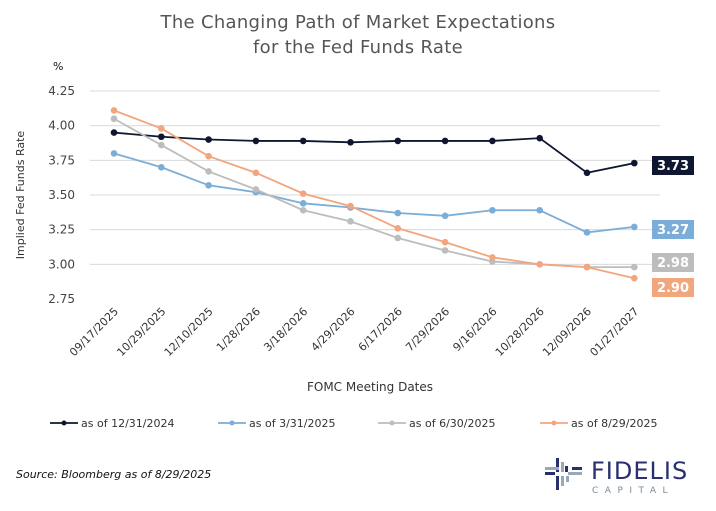  I want to click on y-tick-label: 2.75, so click(61, 299).